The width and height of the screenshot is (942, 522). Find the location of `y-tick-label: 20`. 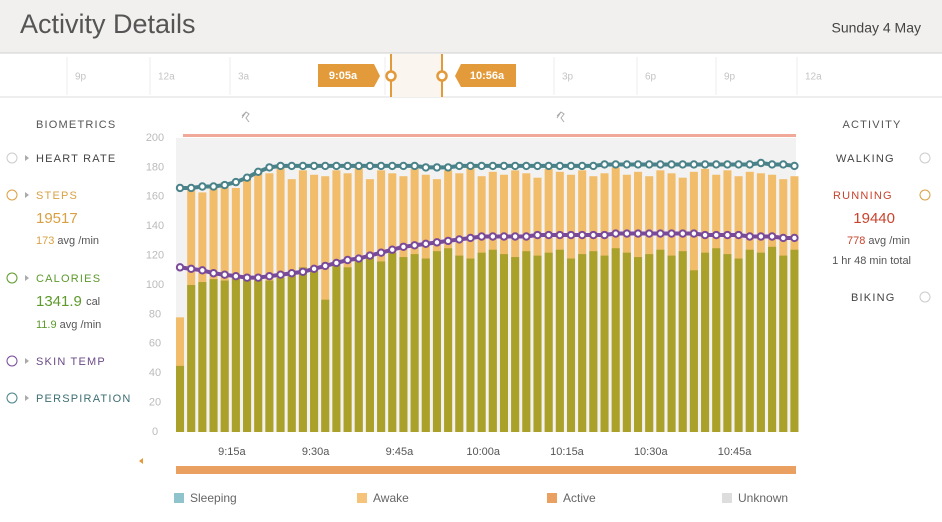

y-tick-label: 20 is located at coordinates (155, 403).